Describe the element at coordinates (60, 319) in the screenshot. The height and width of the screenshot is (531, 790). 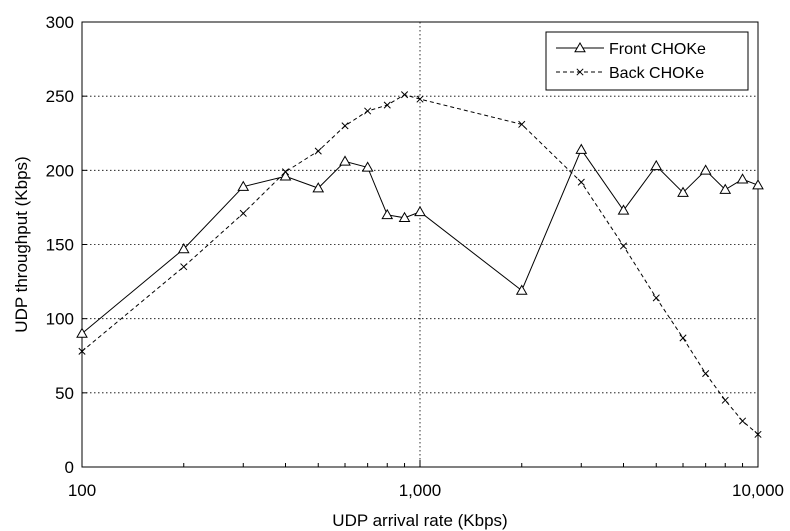
I see `y-tick-label: 100` at that location.